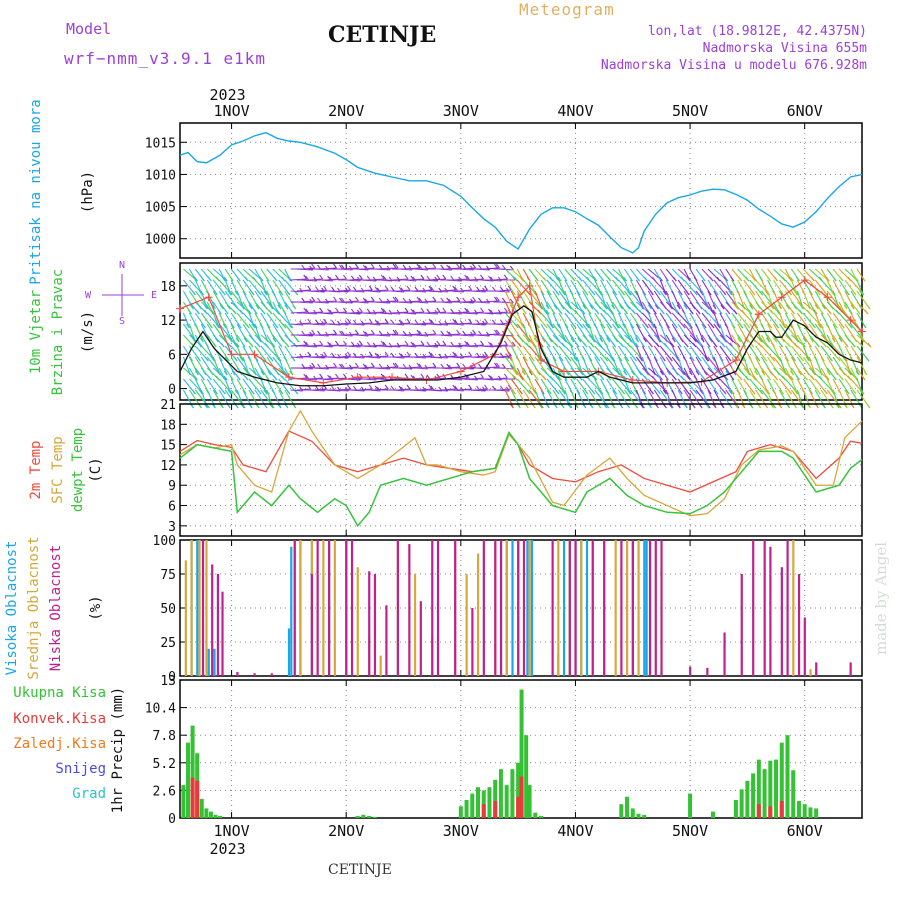  I want to click on cloud-high-title: Visoka Oblacnost, so click(12, 608).